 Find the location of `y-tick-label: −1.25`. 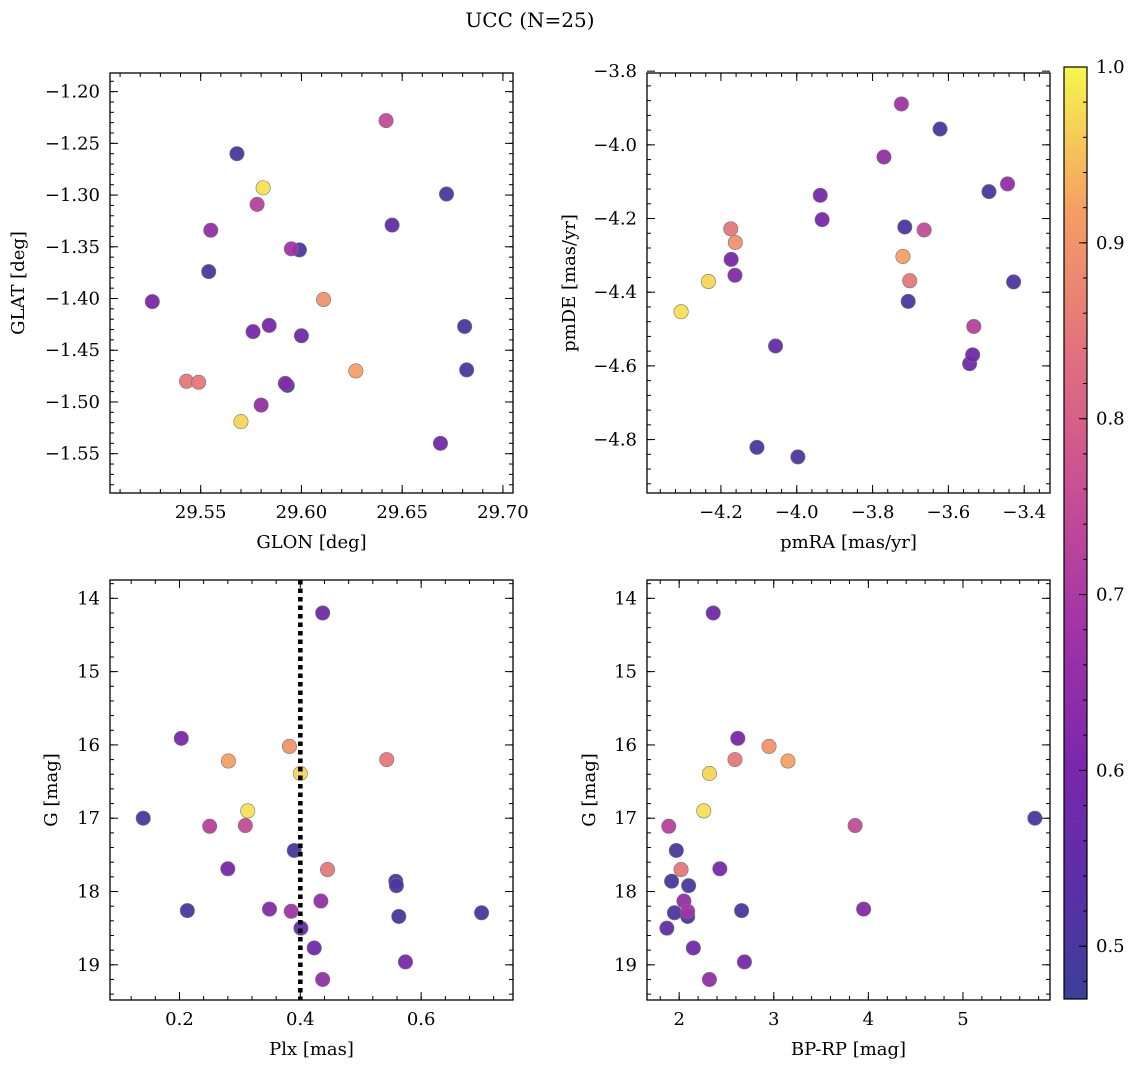

y-tick-label: −1.25 is located at coordinates (72, 143).